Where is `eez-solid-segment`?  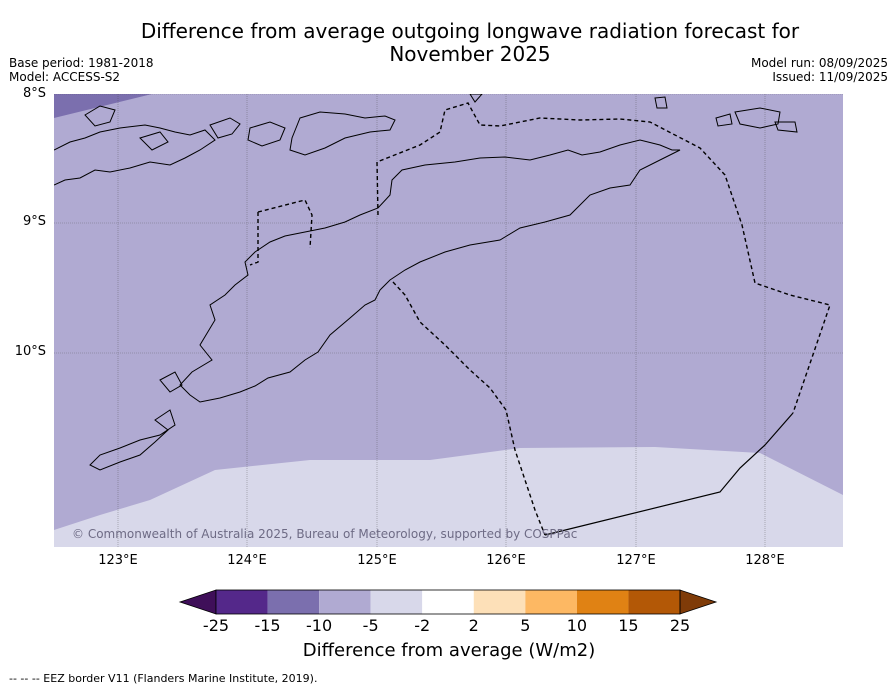
eez-solid-segment is located at coordinates (669, 474).